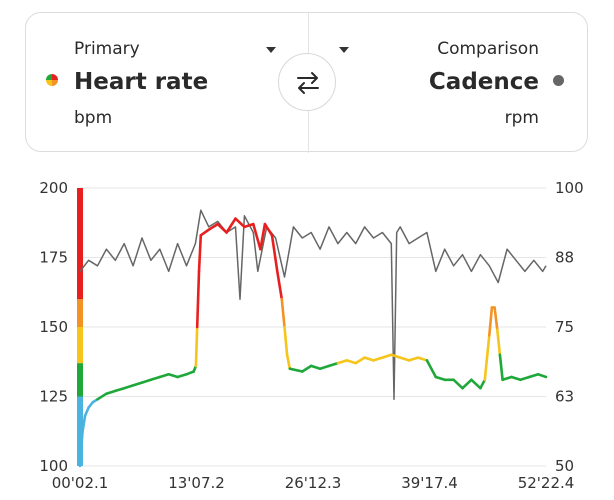 The width and height of the screenshot is (614, 500). I want to click on swap-metrics-button, so click(307, 82).